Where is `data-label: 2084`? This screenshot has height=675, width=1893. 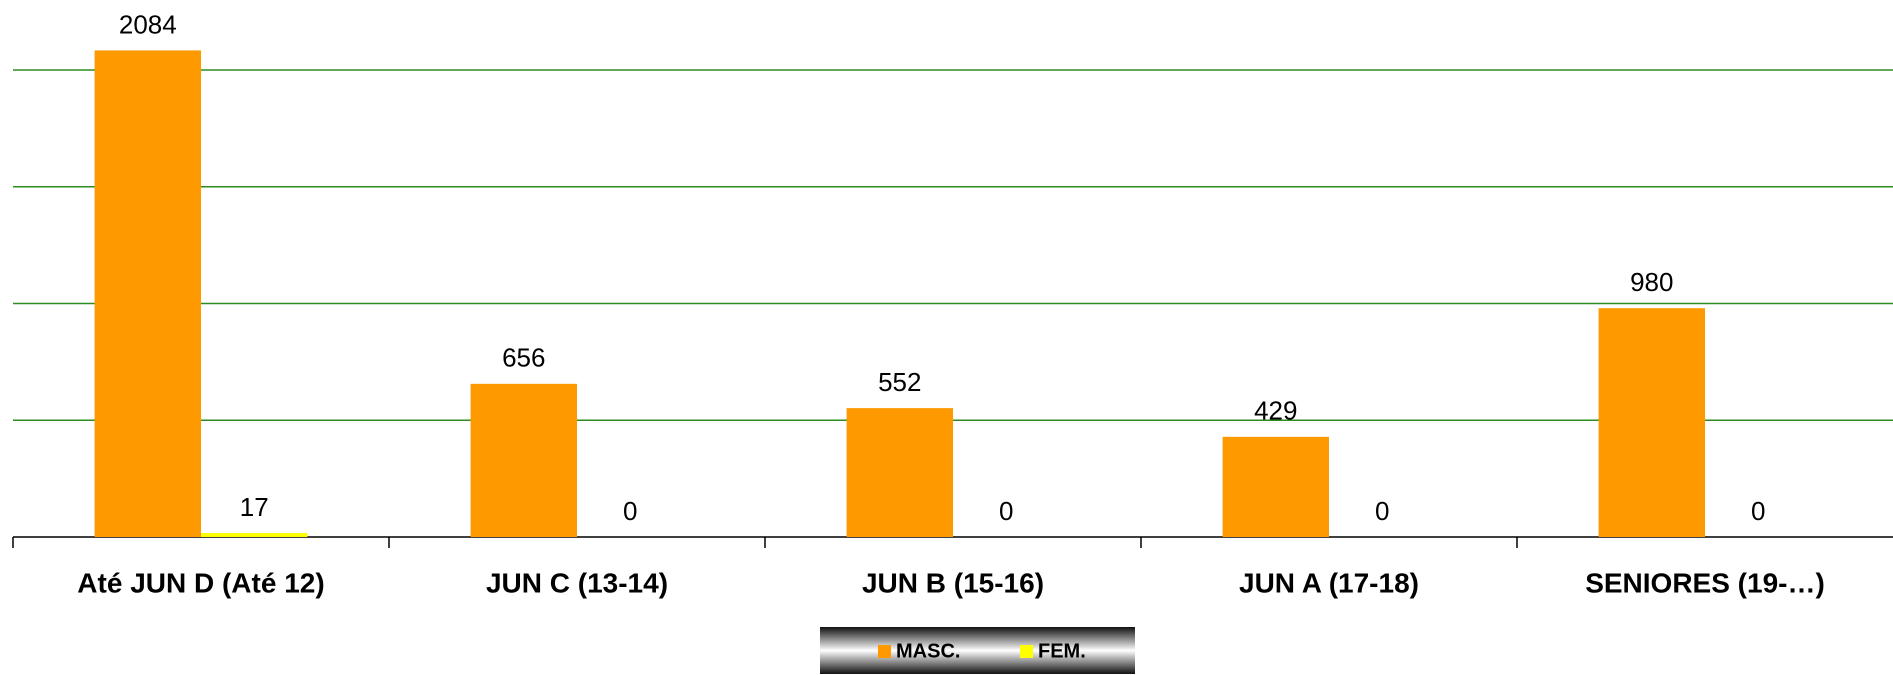
data-label: 2084 is located at coordinates (148, 24).